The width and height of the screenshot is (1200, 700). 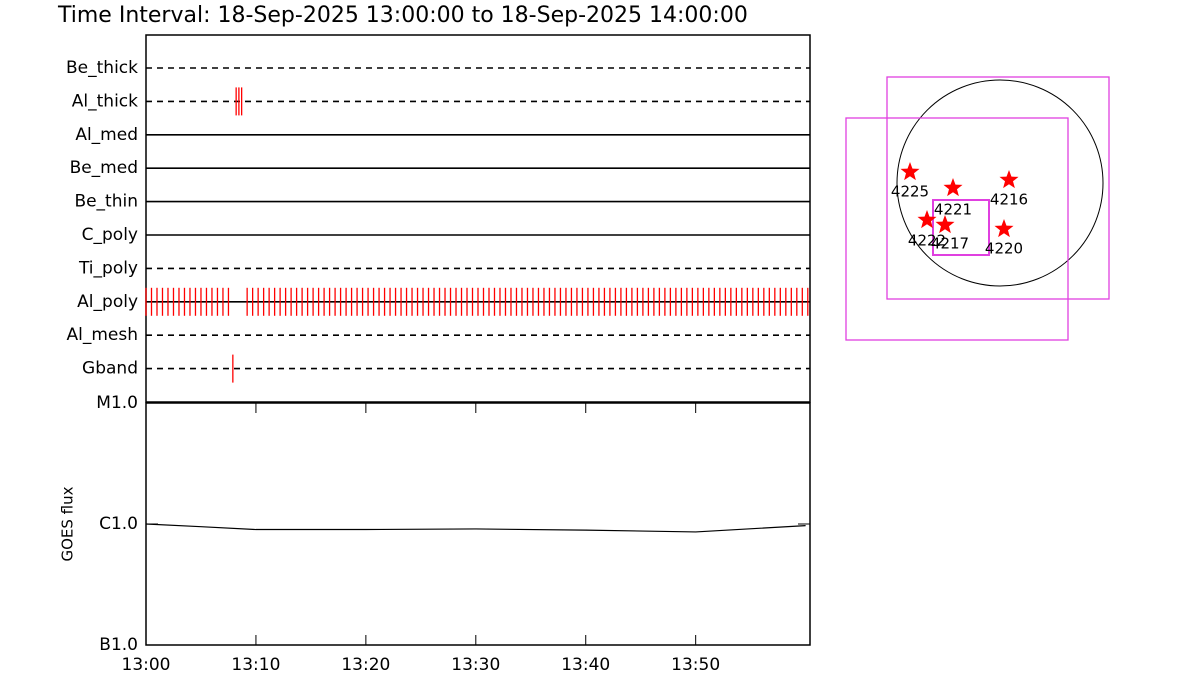 I want to click on ar-label: 4222, so click(x=927, y=241).